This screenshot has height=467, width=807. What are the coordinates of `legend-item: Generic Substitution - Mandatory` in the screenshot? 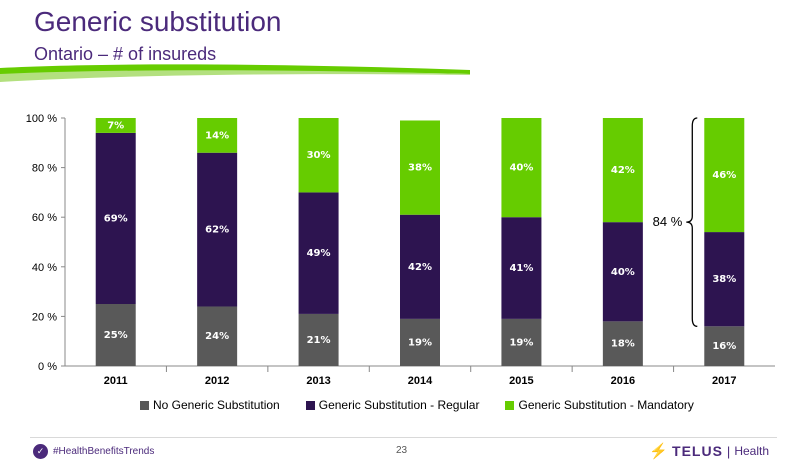 It's located at (599, 405).